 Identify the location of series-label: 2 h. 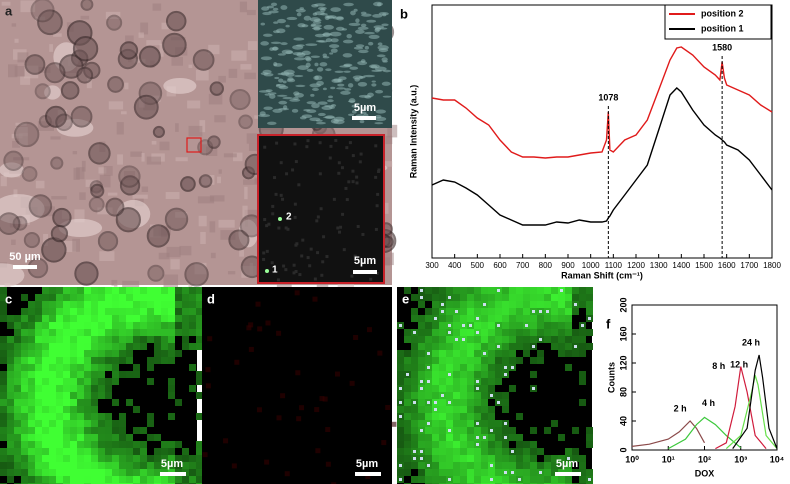
(680, 408).